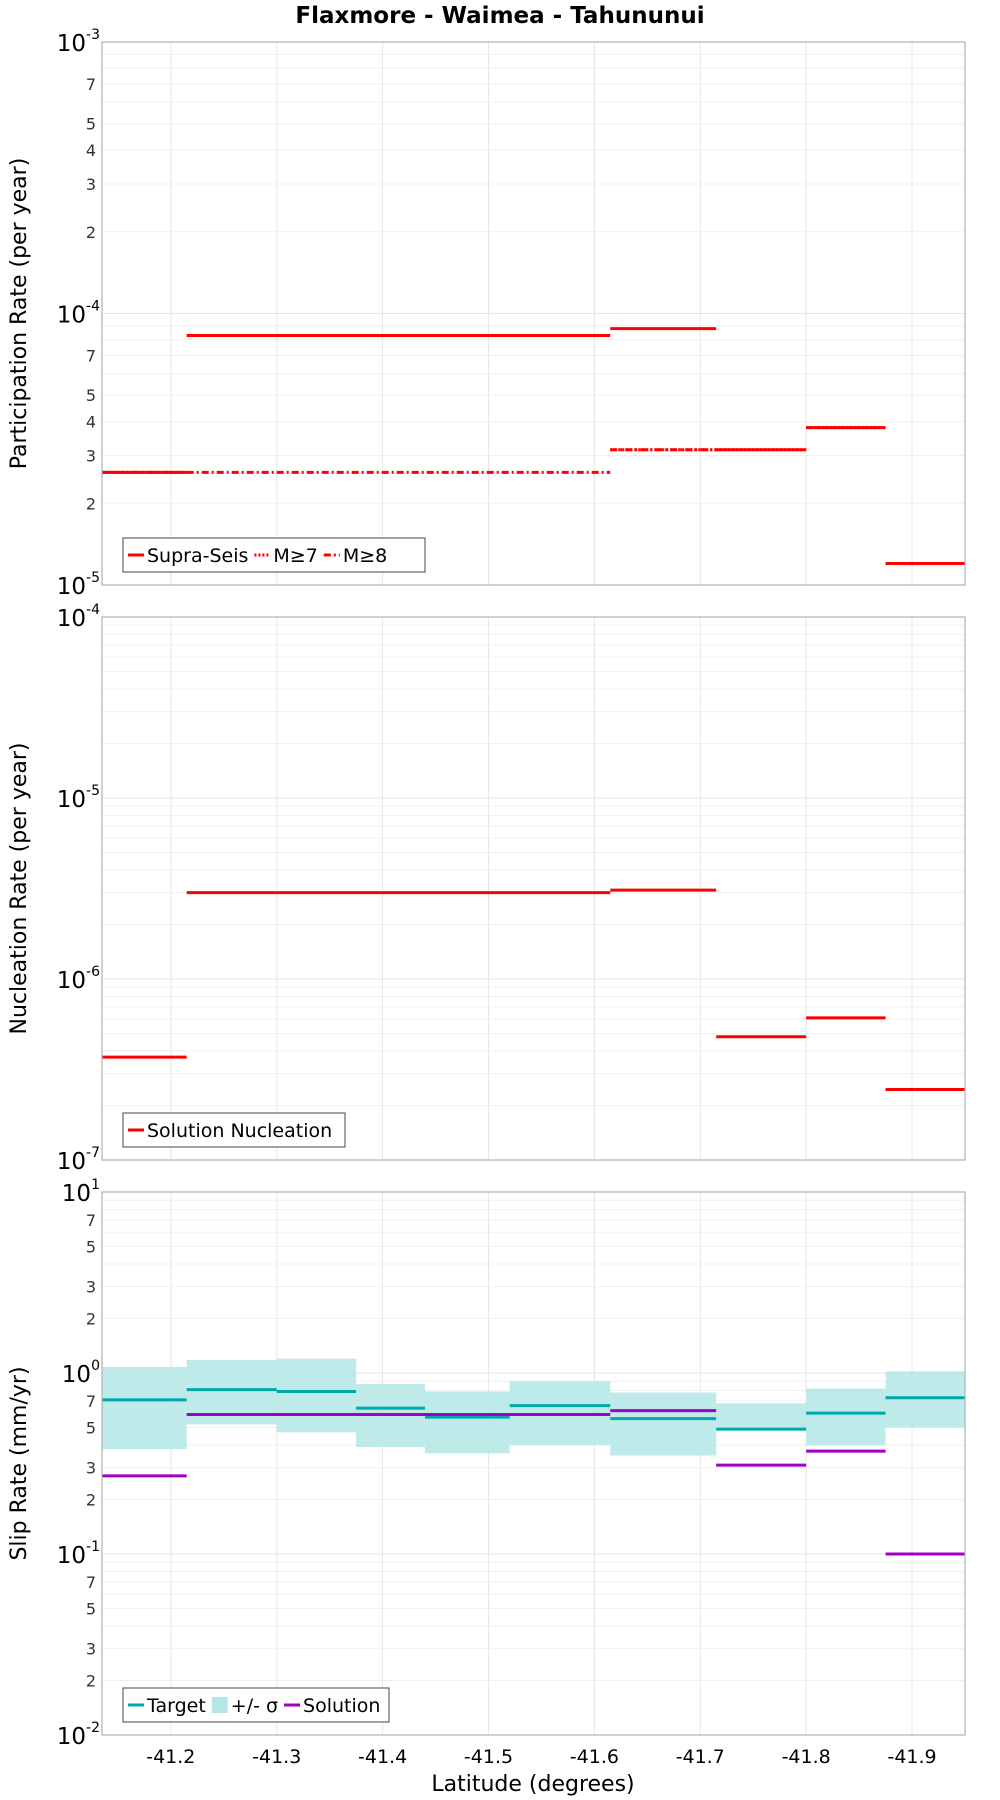 This screenshot has width=1000, height=1800. I want to click on legend-label: Solution Nucleation, so click(239, 1131).